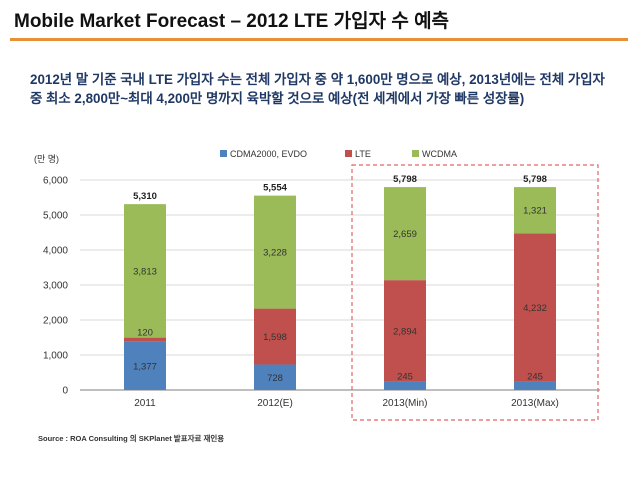 This screenshot has height=479, width=638. I want to click on data-label: 728, so click(275, 378).